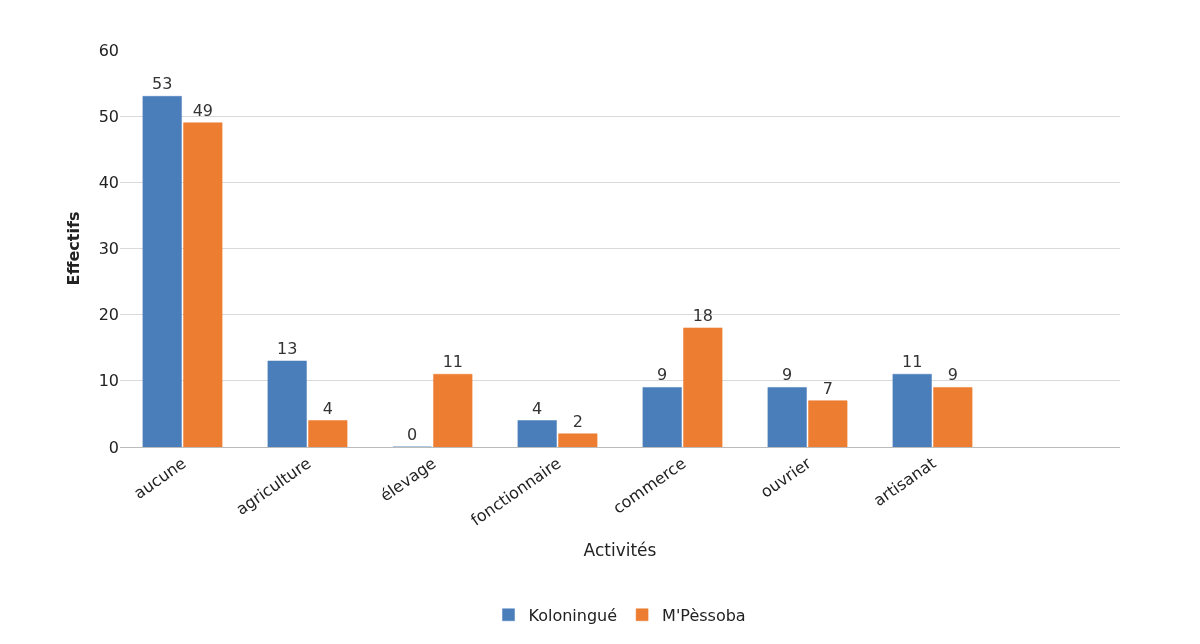 The width and height of the screenshot is (1200, 644). What do you see at coordinates (202, 110) in the screenshot?
I see `data-label: 49` at bounding box center [202, 110].